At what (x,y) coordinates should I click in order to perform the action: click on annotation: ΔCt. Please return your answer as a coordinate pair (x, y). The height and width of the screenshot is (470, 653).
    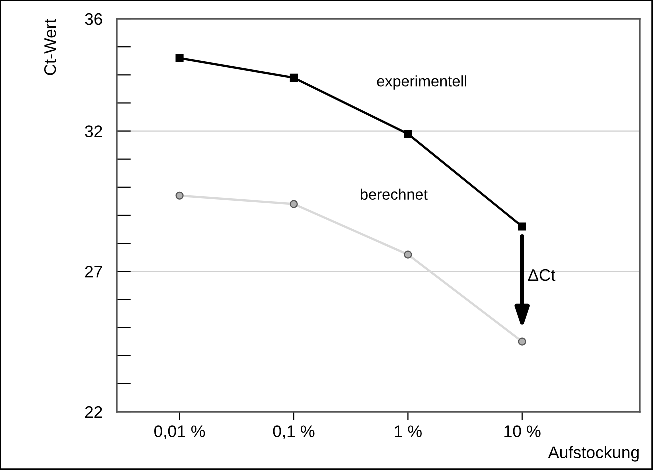
    Looking at the image, I should click on (542, 275).